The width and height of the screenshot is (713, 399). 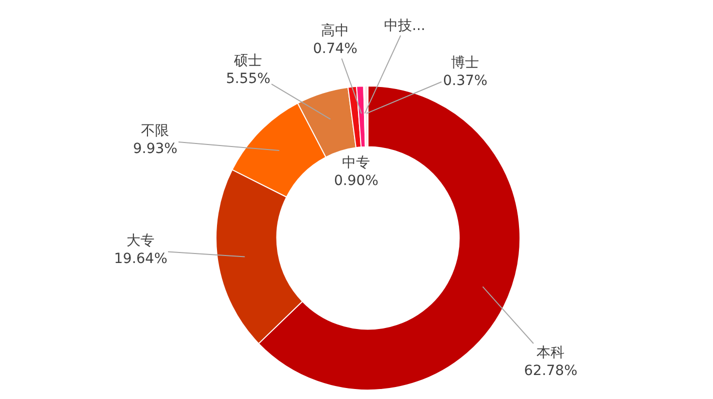 I want to click on slice-label: 不限, so click(x=155, y=131).